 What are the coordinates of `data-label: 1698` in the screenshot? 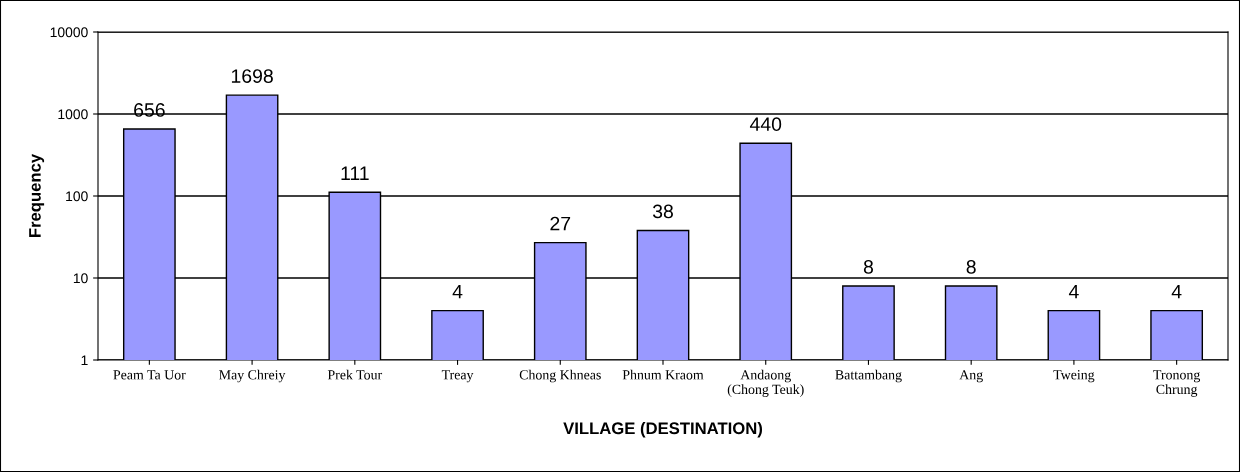 It's located at (252, 76).